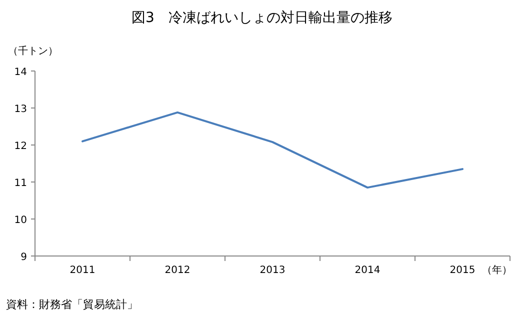  I want to click on y-axis-title: （千トン）, so click(33, 51).